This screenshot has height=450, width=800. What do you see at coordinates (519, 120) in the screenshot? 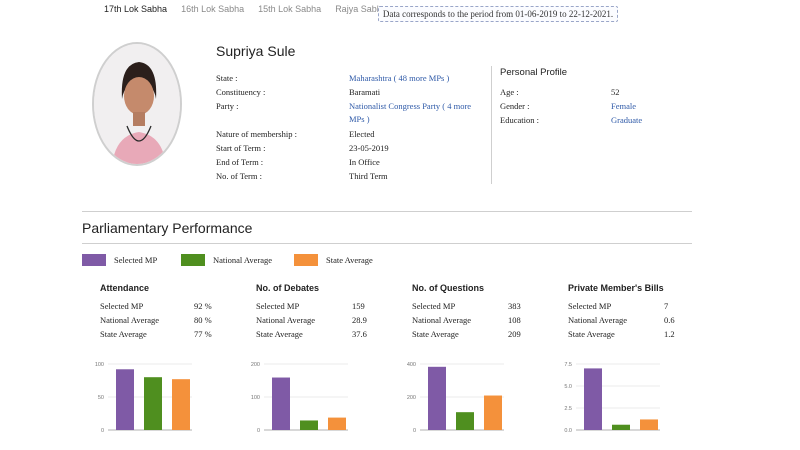
I see `education-label: Education :` at bounding box center [519, 120].